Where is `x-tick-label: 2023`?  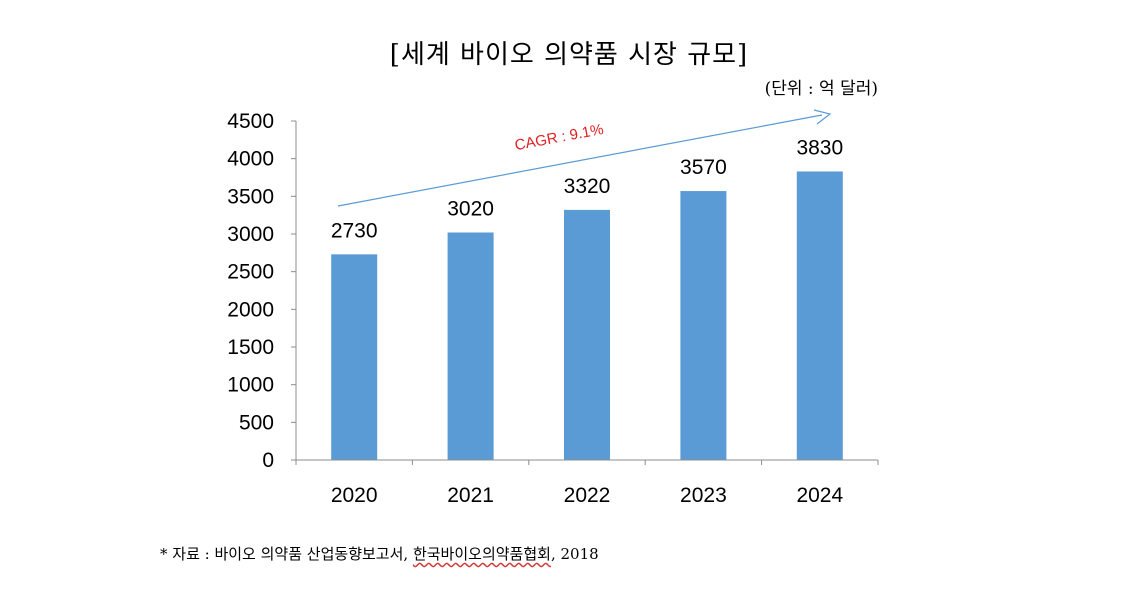 x-tick-label: 2023 is located at coordinates (703, 495).